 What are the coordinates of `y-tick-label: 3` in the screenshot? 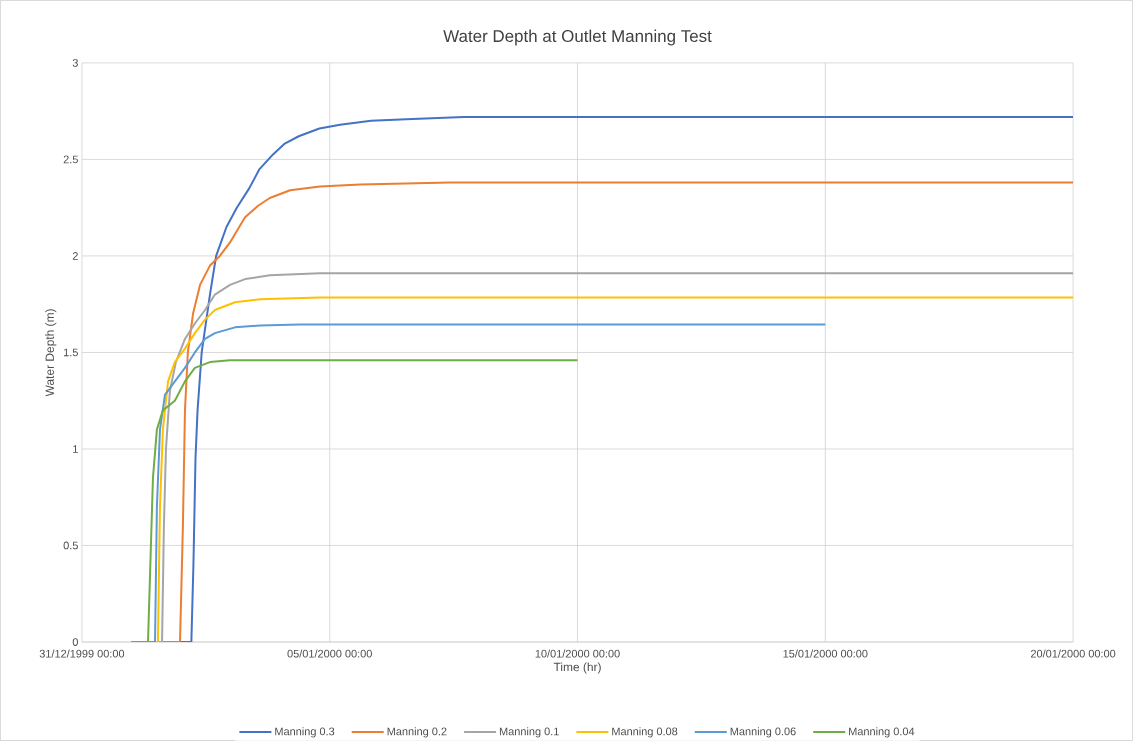 It's located at (75, 63).